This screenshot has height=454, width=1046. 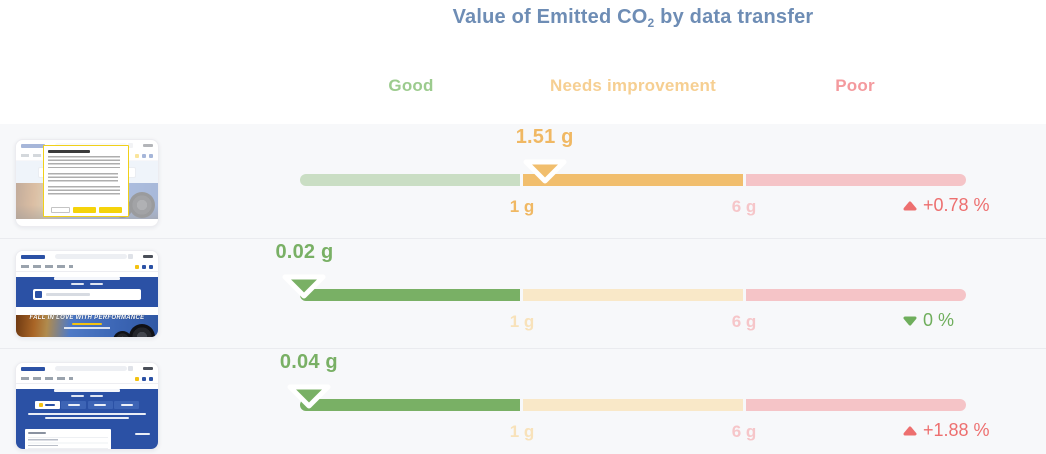 I want to click on thumb-heading-placeholder, so click(x=87, y=390).